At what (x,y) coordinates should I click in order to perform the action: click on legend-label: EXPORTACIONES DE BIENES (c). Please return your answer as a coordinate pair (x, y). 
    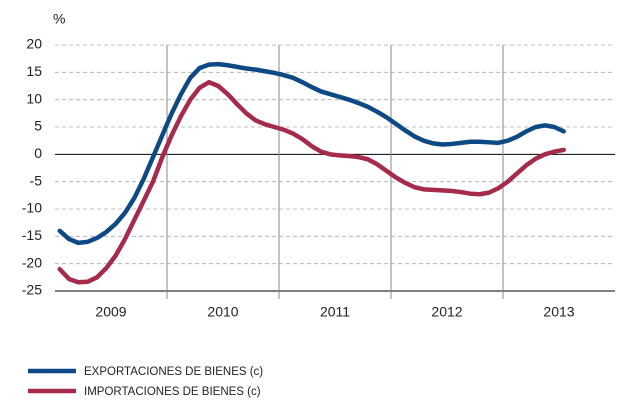
    Looking at the image, I should click on (173, 372).